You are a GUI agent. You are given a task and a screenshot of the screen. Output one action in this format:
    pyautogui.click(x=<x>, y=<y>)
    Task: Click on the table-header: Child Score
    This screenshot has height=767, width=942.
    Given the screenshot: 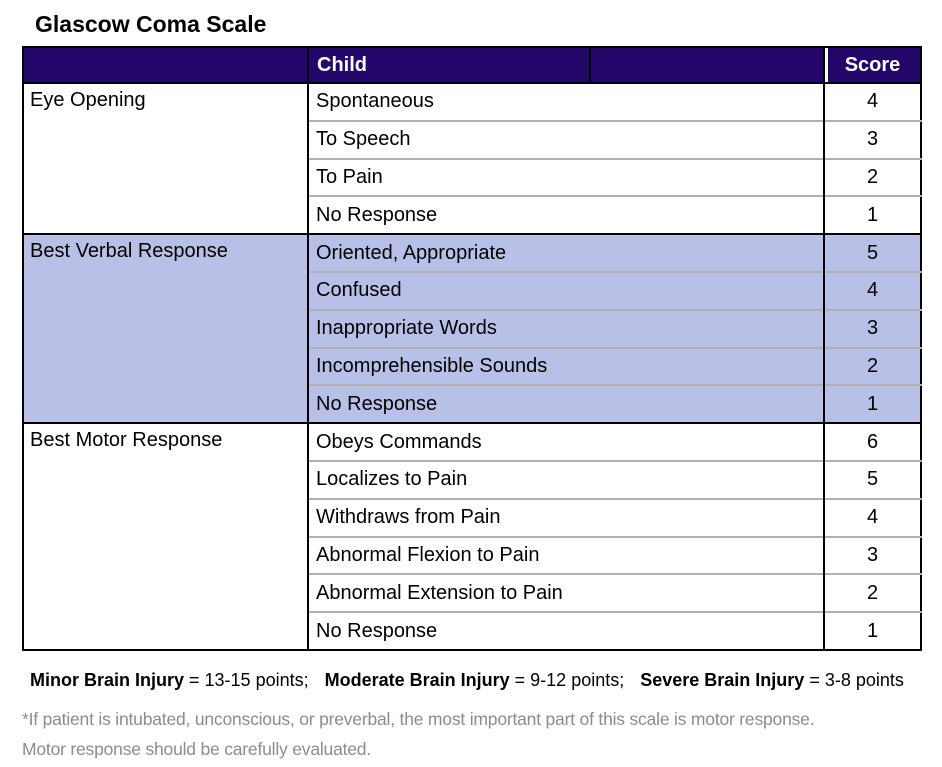 What is the action you would take?
    pyautogui.click(x=472, y=65)
    